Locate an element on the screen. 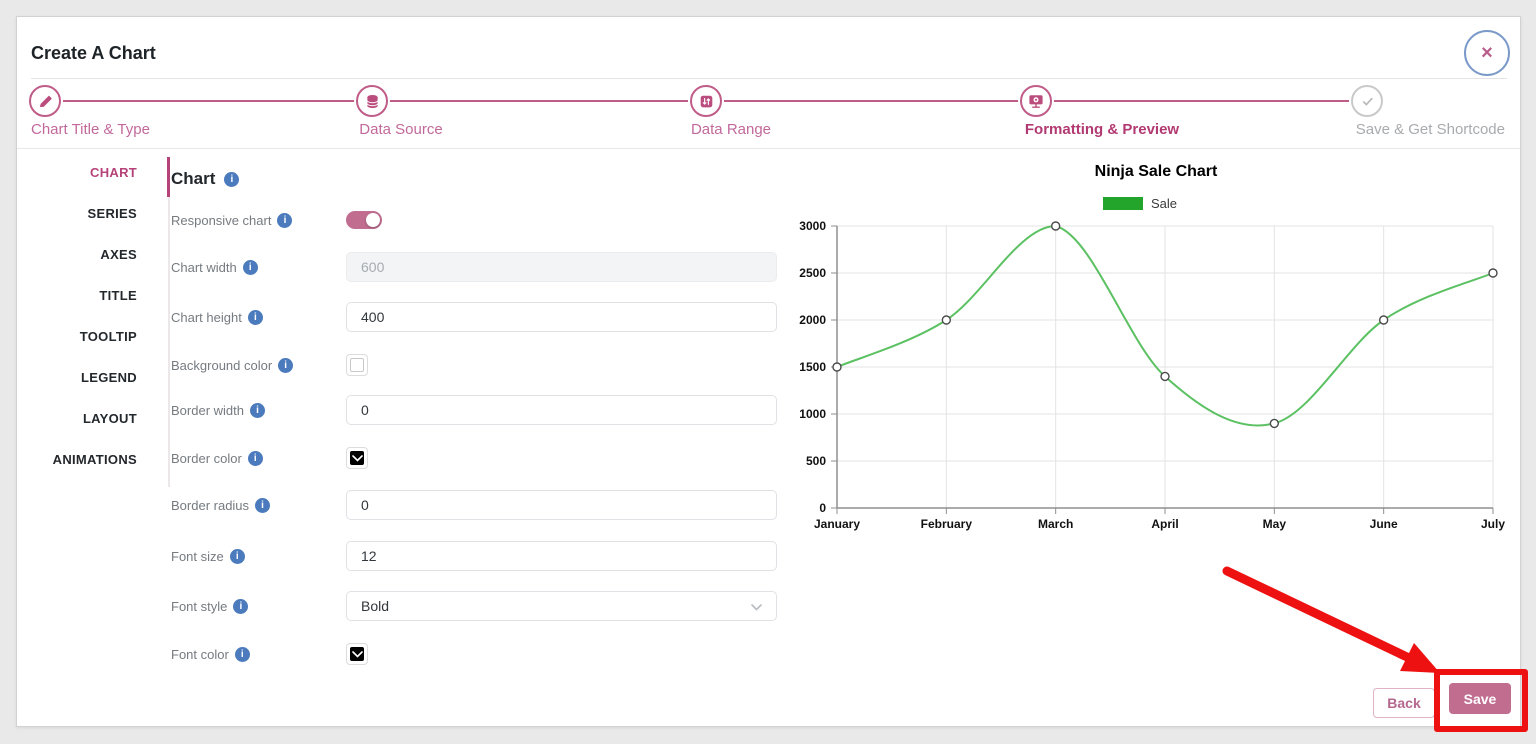 This screenshot has width=1536, height=744. field-label-chart-height: Chart height i is located at coordinates (258, 317).